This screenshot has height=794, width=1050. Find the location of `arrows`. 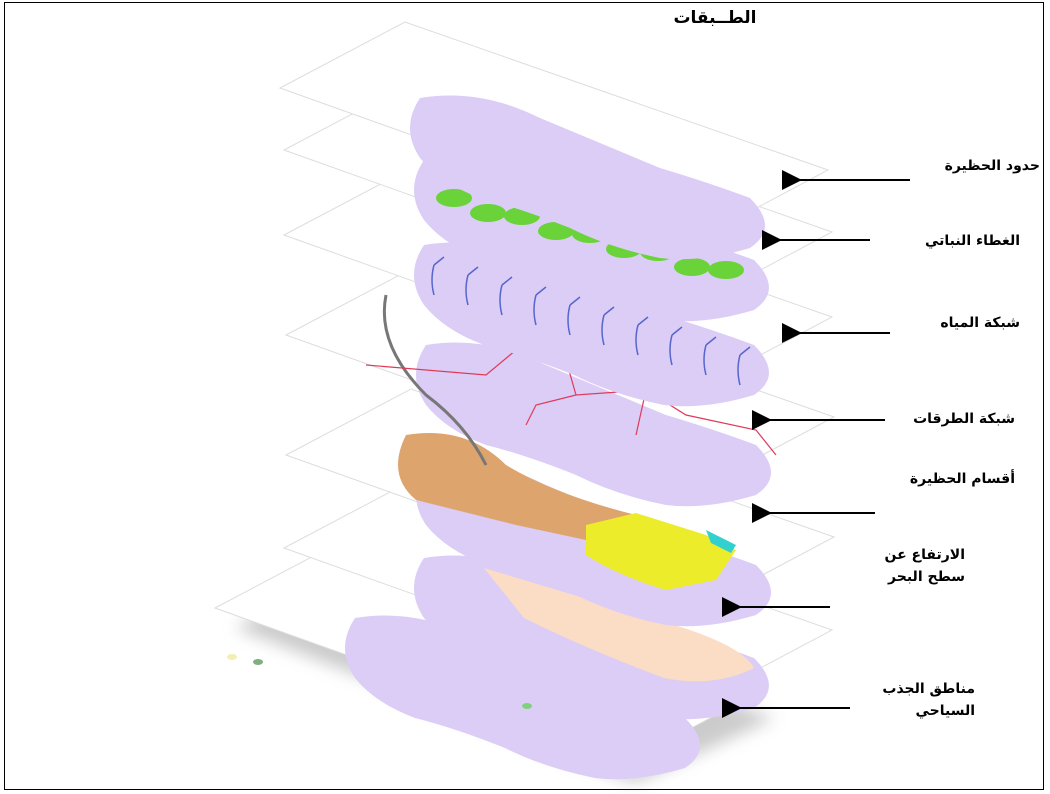

arrows is located at coordinates (816, 444).